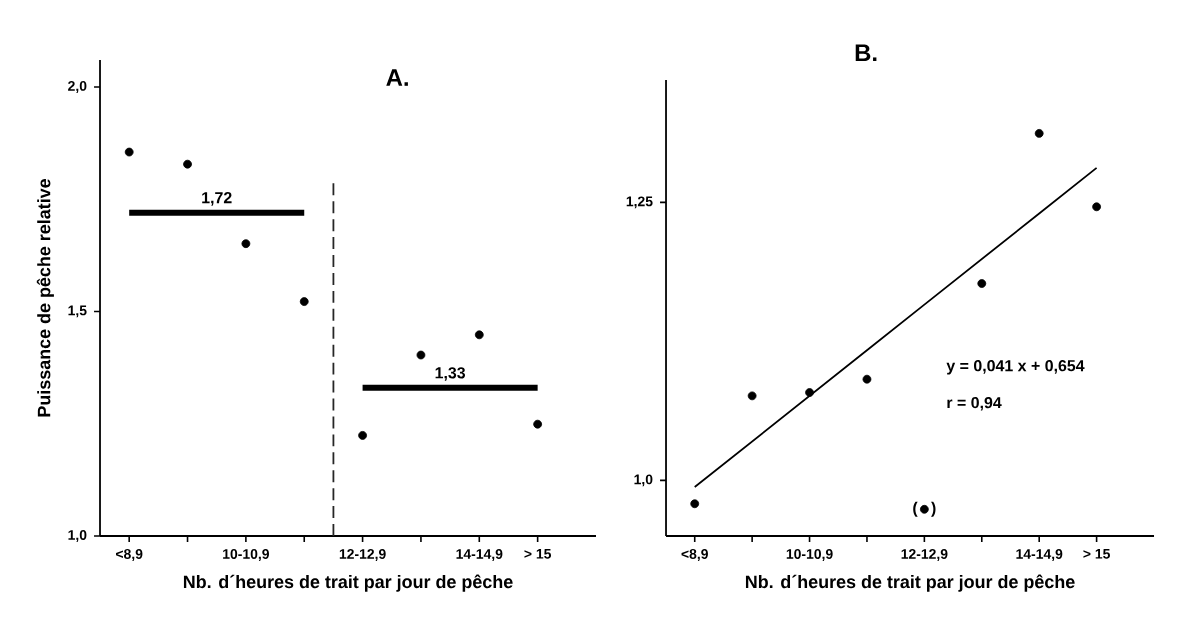 This screenshot has width=1200, height=644. What do you see at coordinates (397, 77) in the screenshot?
I see `chart-title: A.` at bounding box center [397, 77].